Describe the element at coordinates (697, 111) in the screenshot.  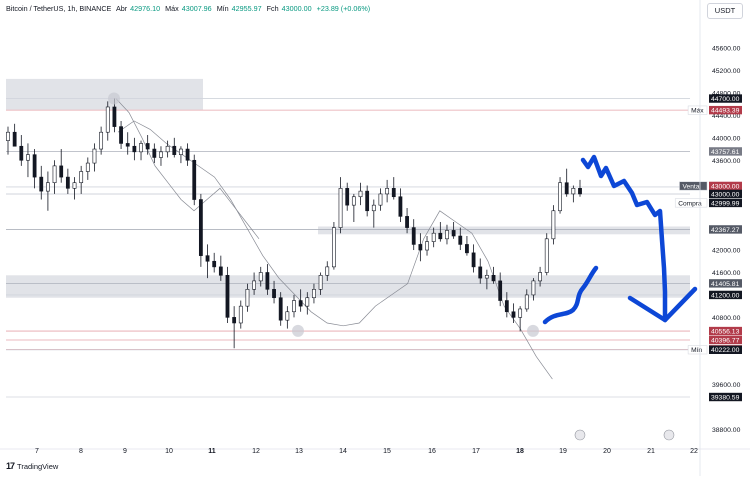
I see `price-badge-tag-text: Máx` at that location.